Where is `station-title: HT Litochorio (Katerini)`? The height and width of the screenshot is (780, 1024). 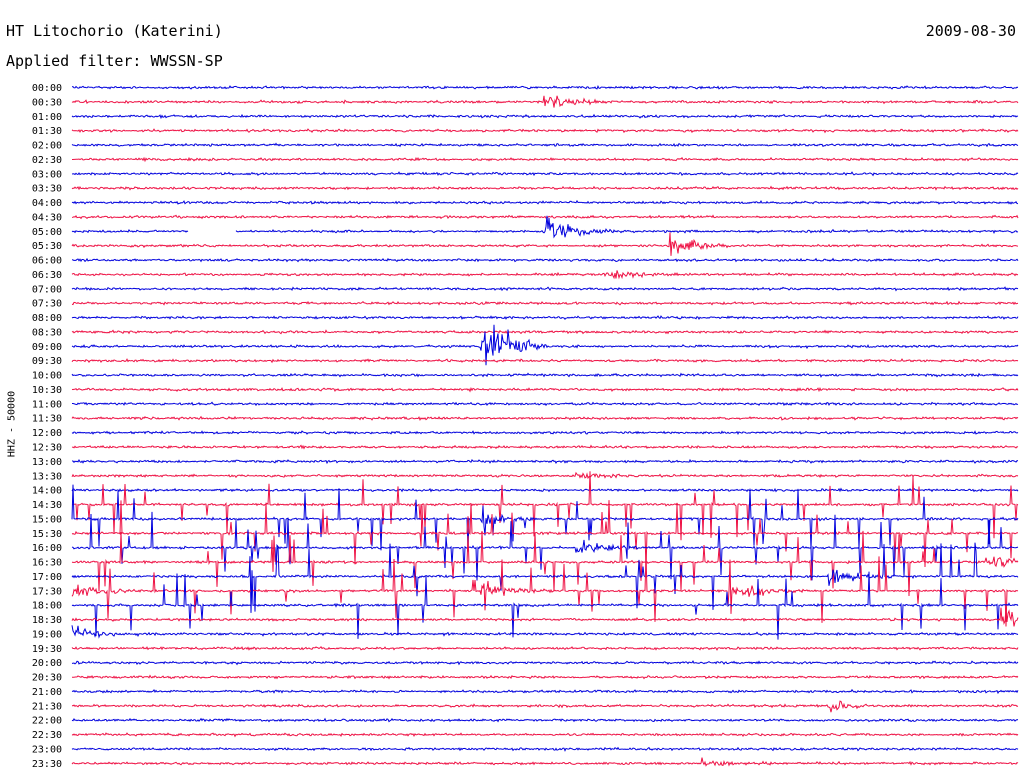 station-title: HT Litochorio (Katerini) is located at coordinates (114, 31).